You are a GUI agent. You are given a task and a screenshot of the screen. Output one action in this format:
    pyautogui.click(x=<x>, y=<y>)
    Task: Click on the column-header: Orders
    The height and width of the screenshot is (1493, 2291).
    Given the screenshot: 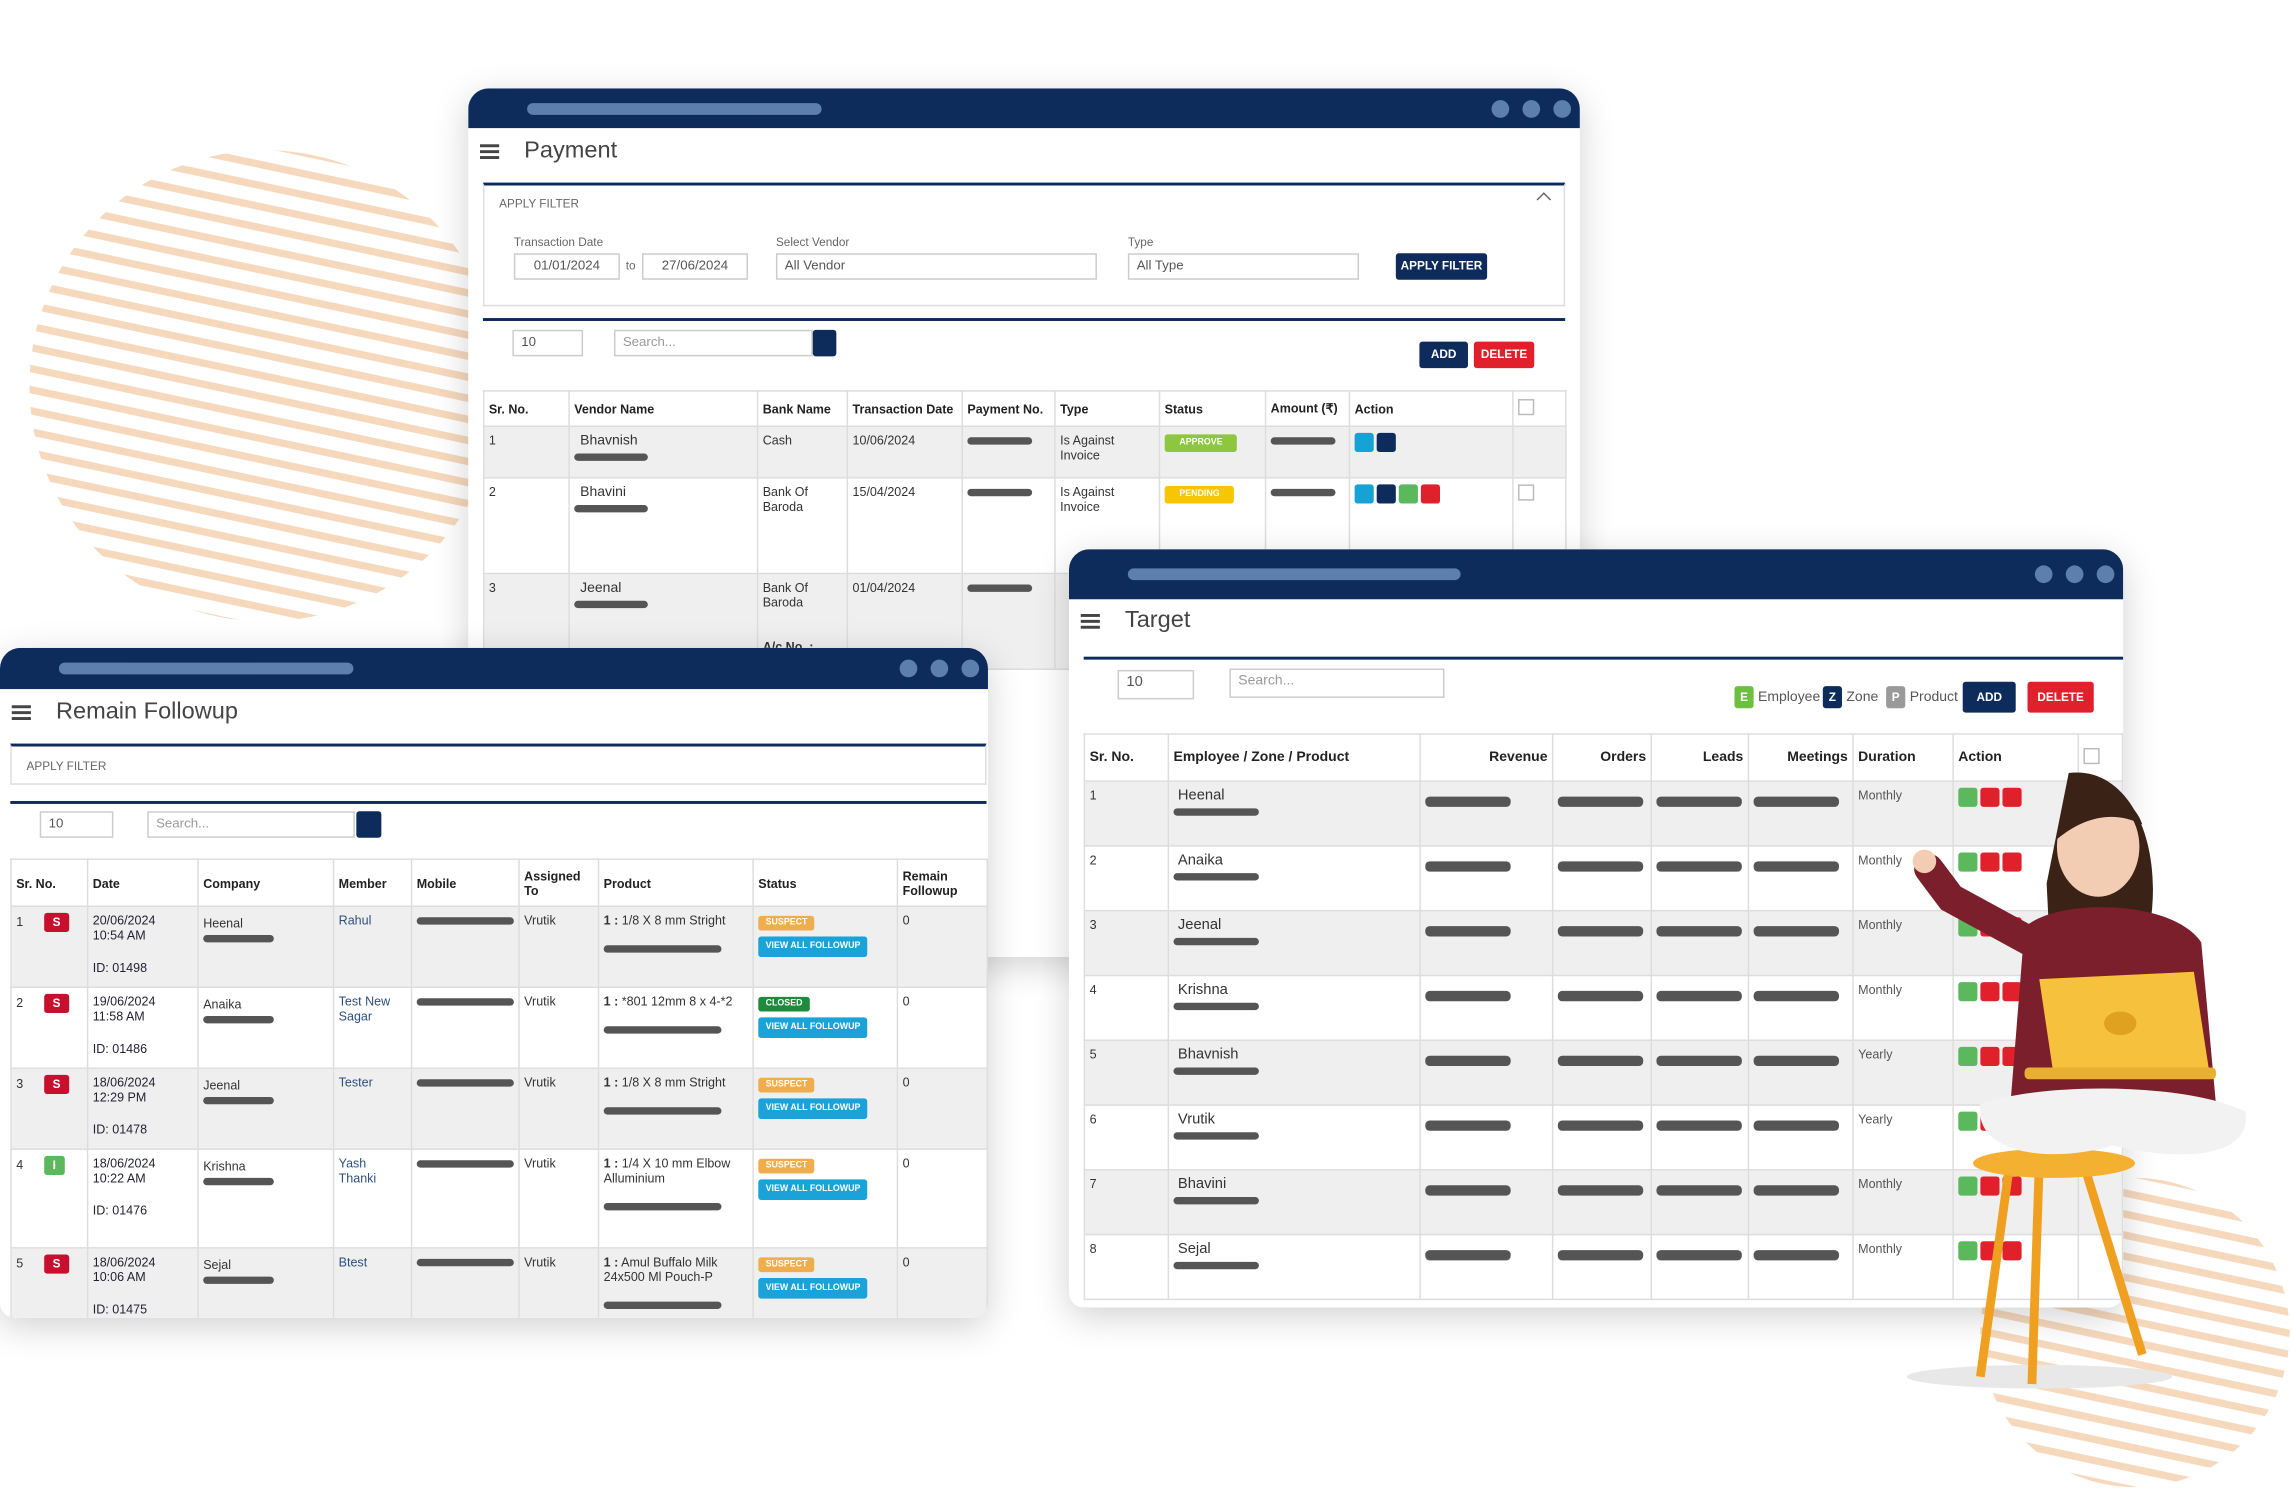 What is the action you would take?
    pyautogui.click(x=1602, y=757)
    